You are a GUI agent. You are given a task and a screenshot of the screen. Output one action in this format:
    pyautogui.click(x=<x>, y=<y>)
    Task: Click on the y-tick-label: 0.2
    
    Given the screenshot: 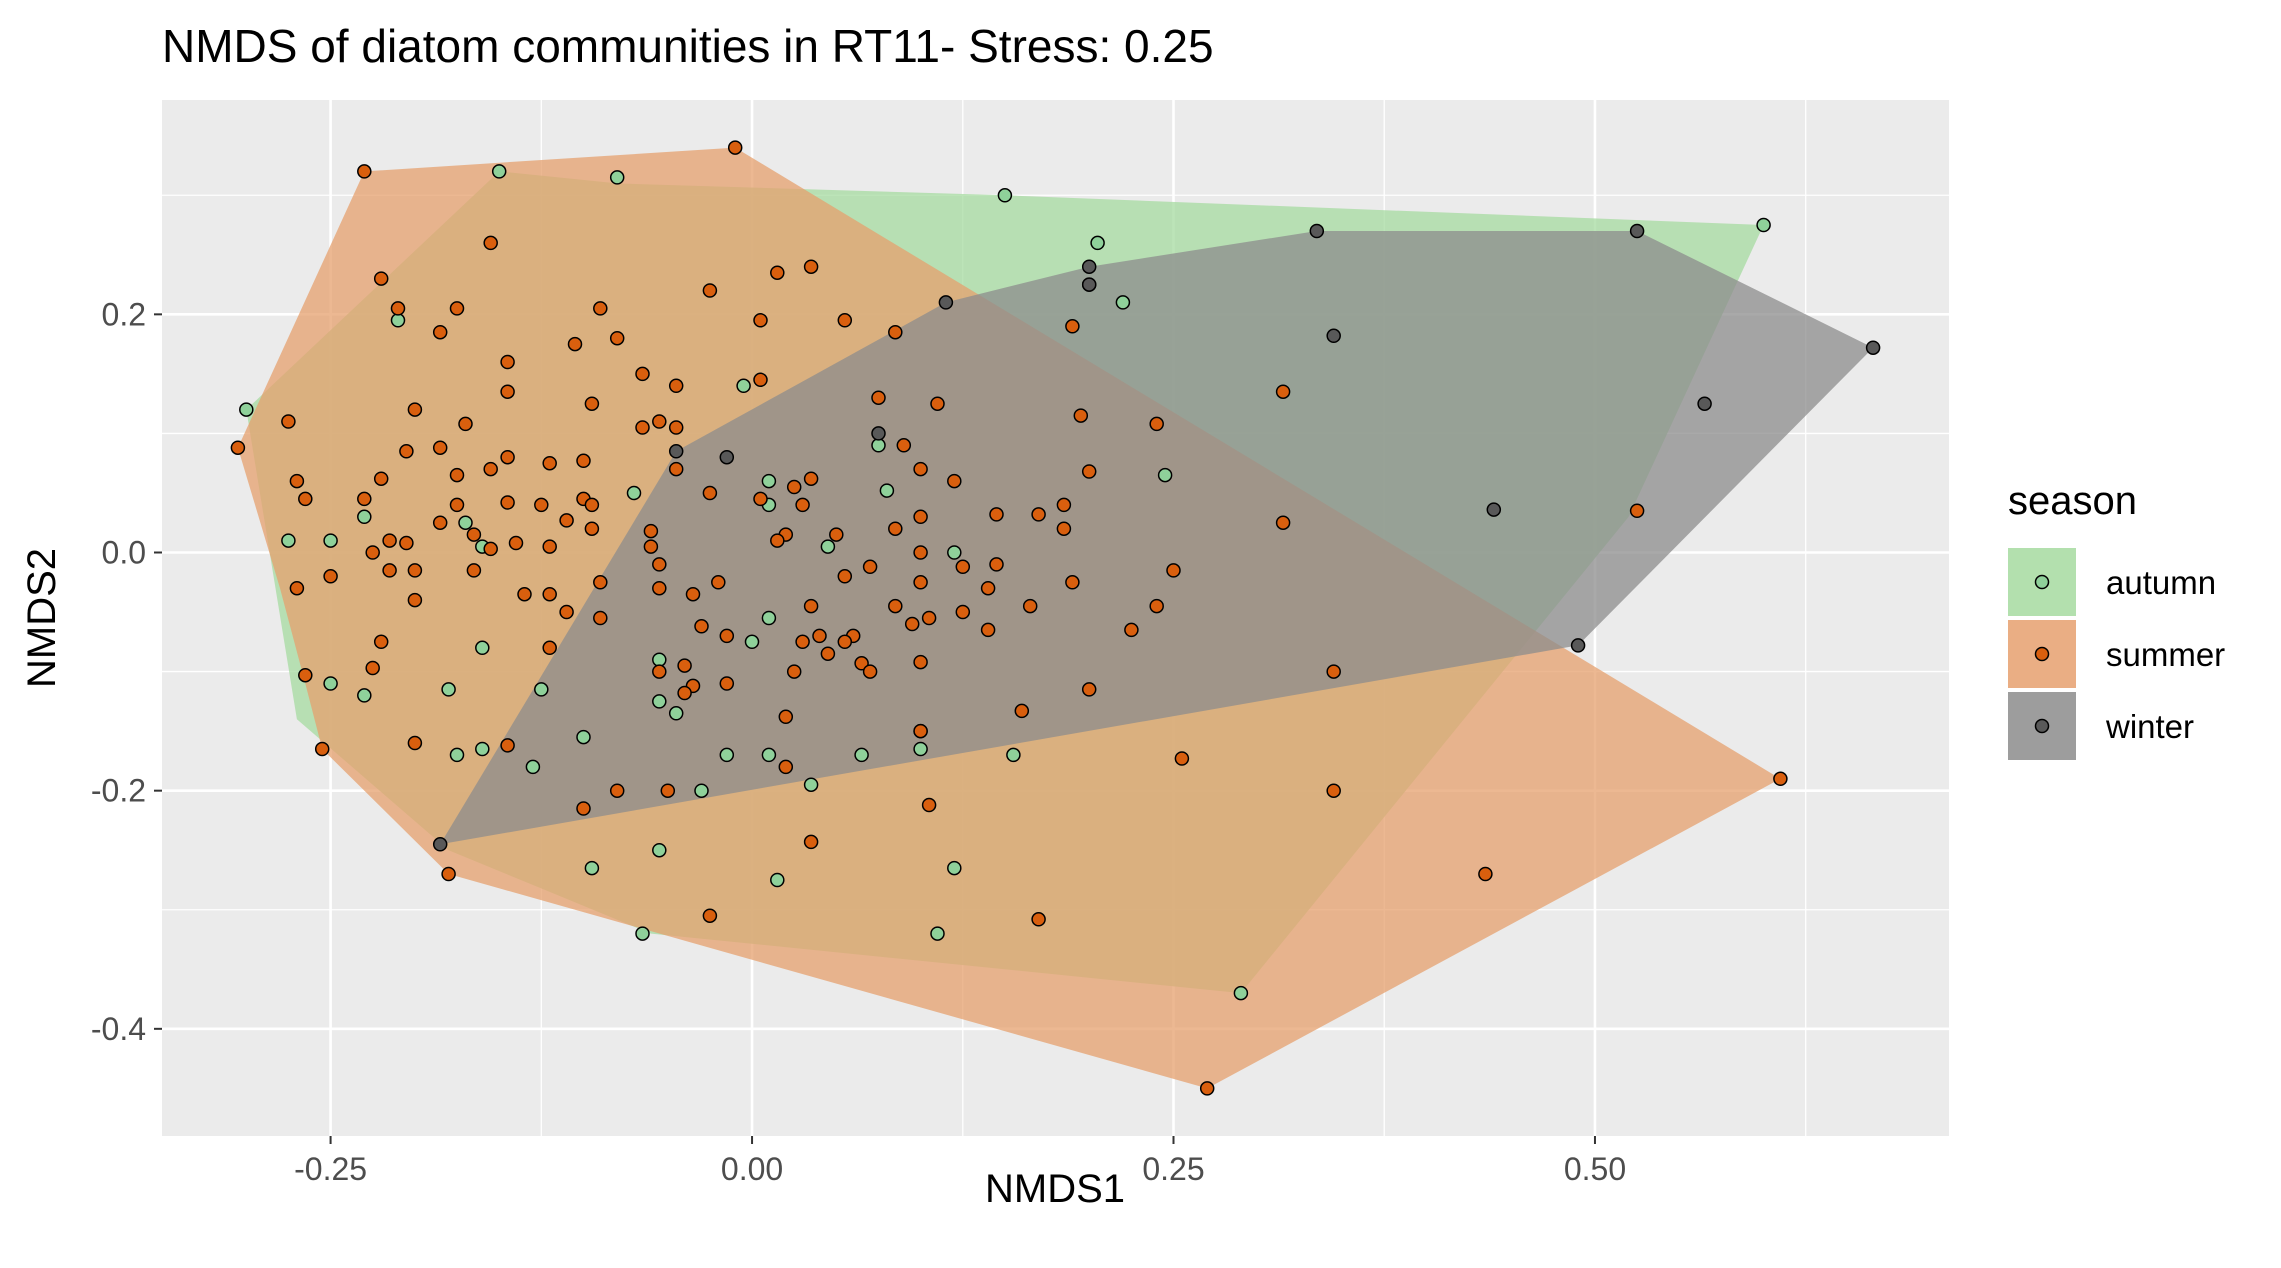 What is the action you would take?
    pyautogui.click(x=124, y=314)
    